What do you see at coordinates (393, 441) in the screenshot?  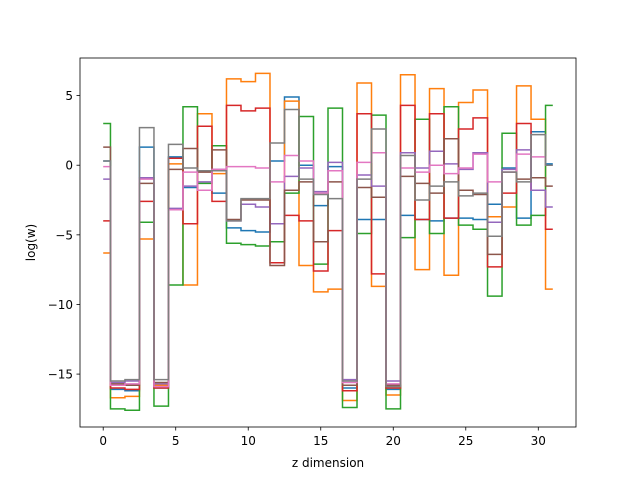 I see `x-tick-label: 20` at bounding box center [393, 441].